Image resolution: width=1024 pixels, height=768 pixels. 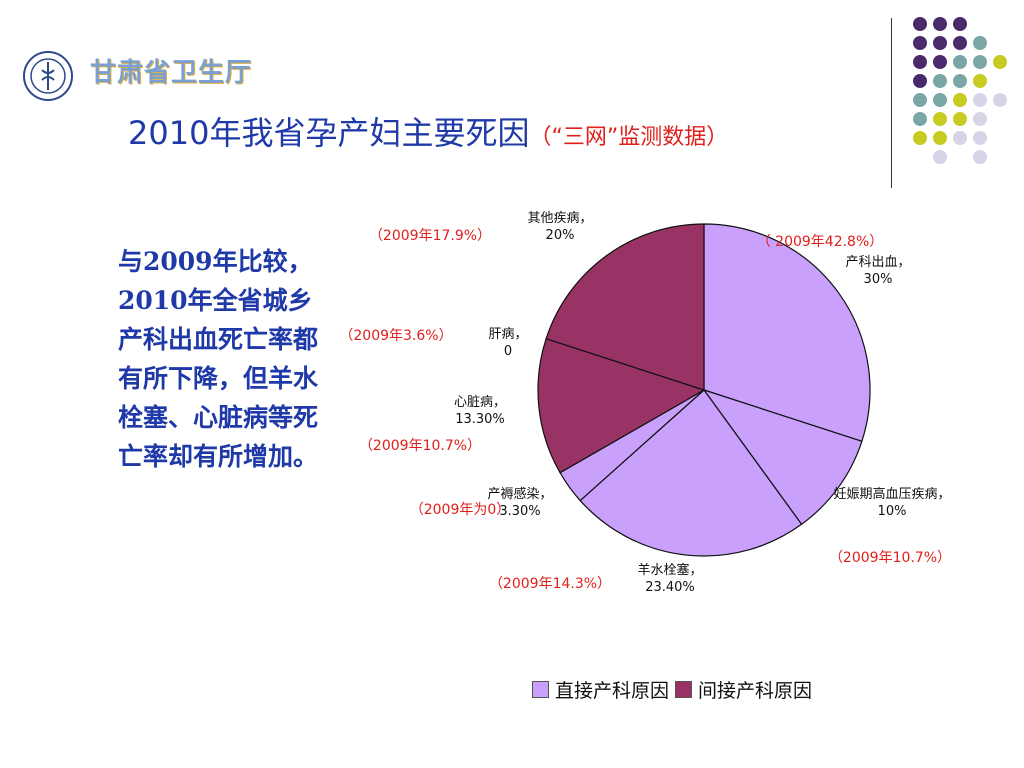 What do you see at coordinates (960, 90) in the screenshot?
I see `decorative-dots` at bounding box center [960, 90].